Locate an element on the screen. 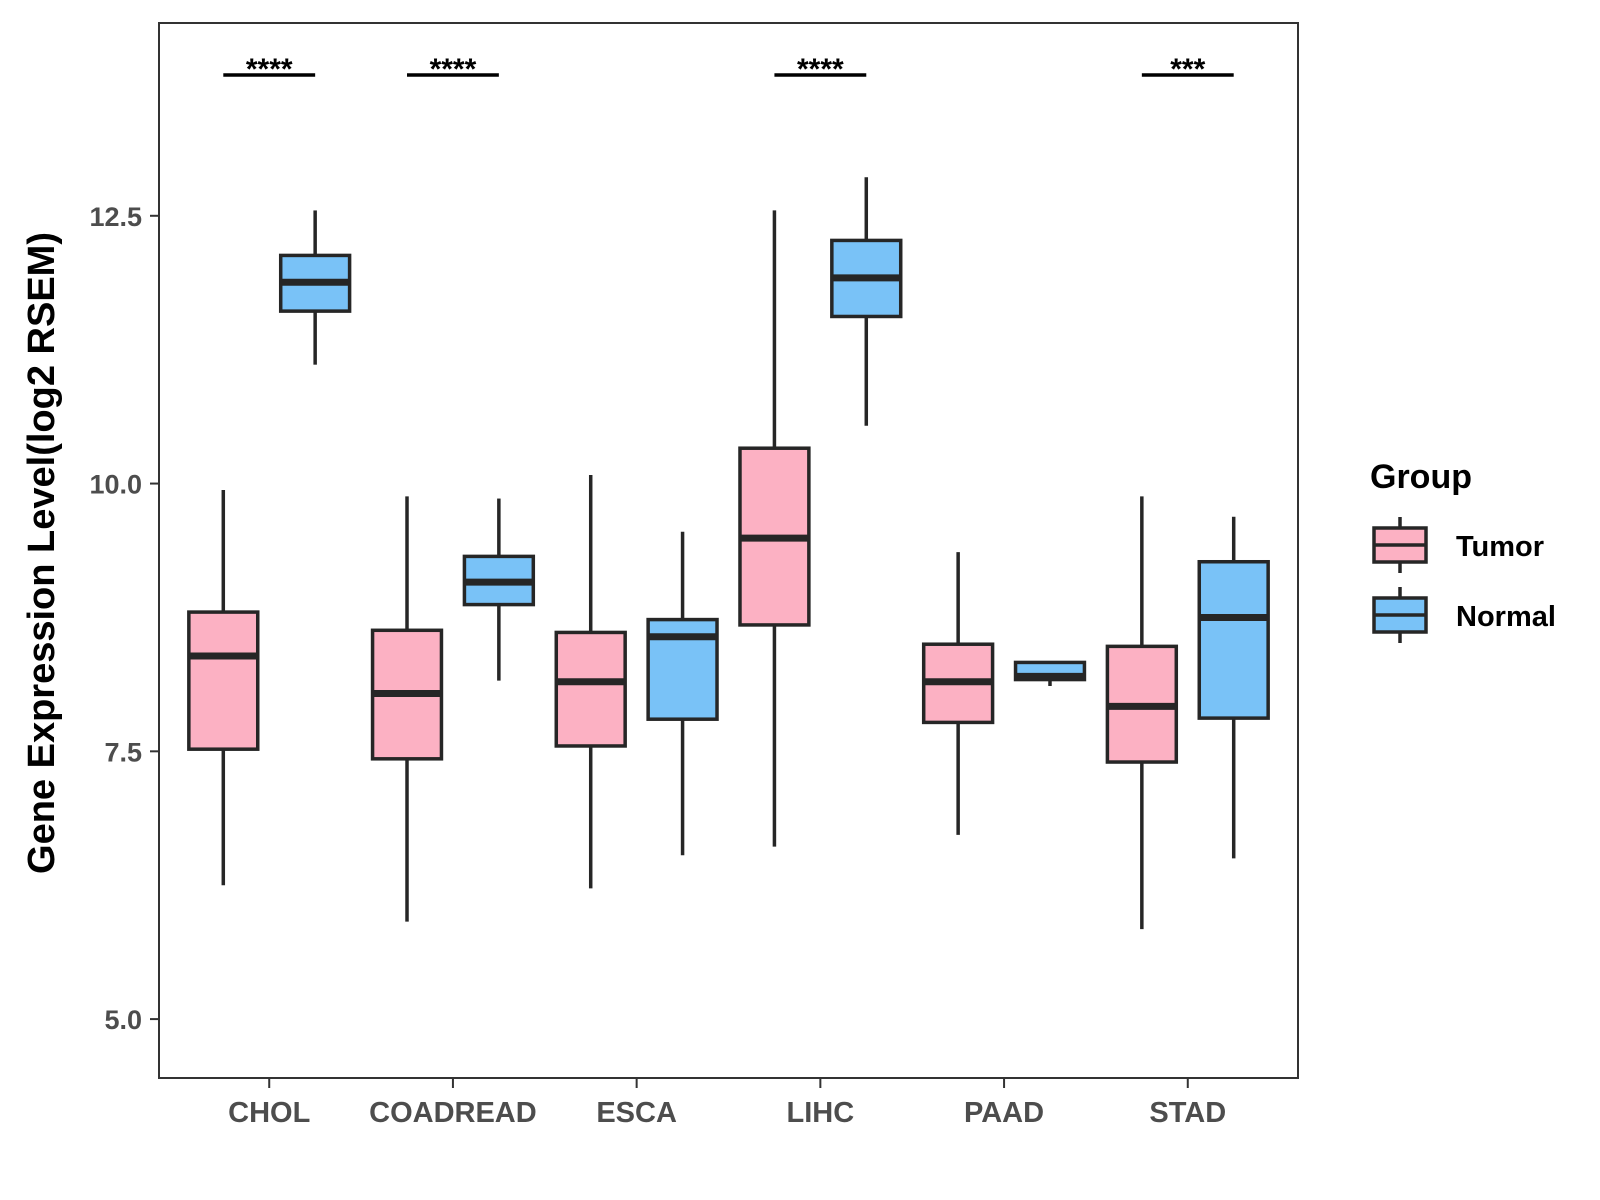  box-esca-tumor is located at coordinates (590, 681).